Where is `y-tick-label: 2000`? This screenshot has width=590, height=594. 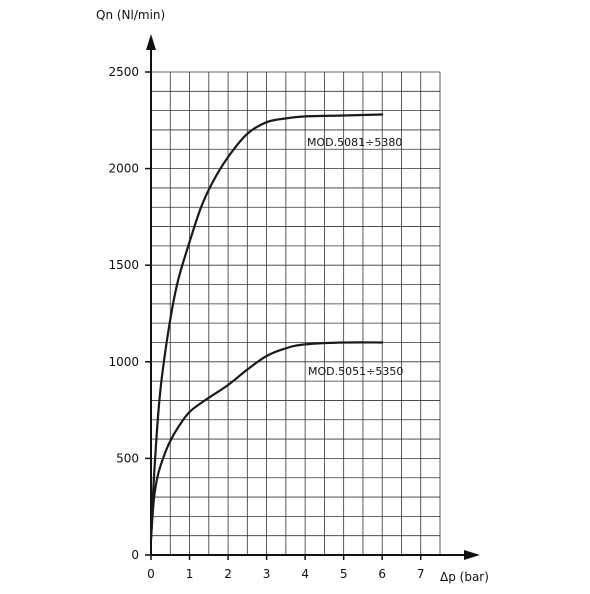
y-tick-label: 2000 is located at coordinates (123, 169).